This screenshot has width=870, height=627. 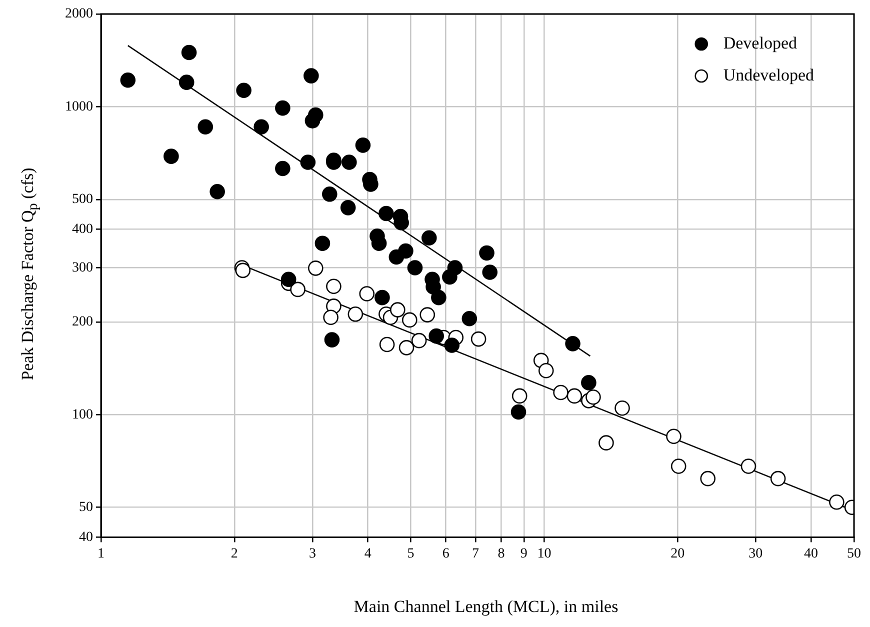 What do you see at coordinates (368, 554) in the screenshot?
I see `x-tick-label: 4` at bounding box center [368, 554].